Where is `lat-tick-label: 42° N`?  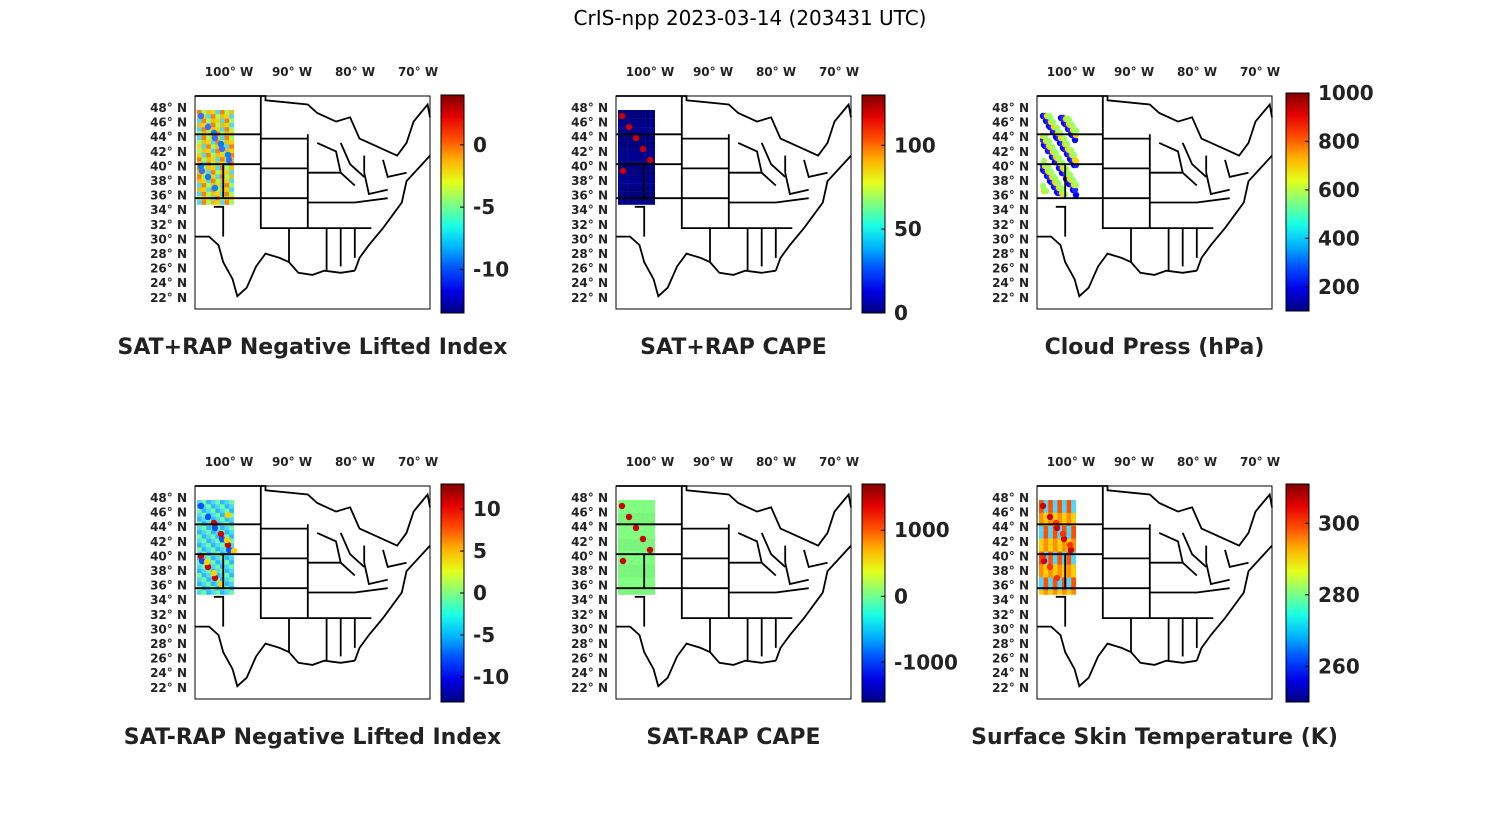 lat-tick-label: 42° N is located at coordinates (1010, 152).